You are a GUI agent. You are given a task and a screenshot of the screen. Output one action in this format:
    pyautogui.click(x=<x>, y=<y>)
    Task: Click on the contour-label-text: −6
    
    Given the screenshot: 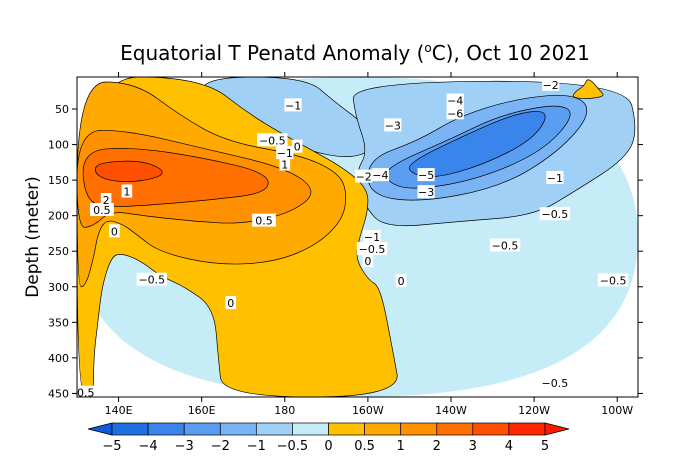 What is the action you would take?
    pyautogui.click(x=455, y=113)
    